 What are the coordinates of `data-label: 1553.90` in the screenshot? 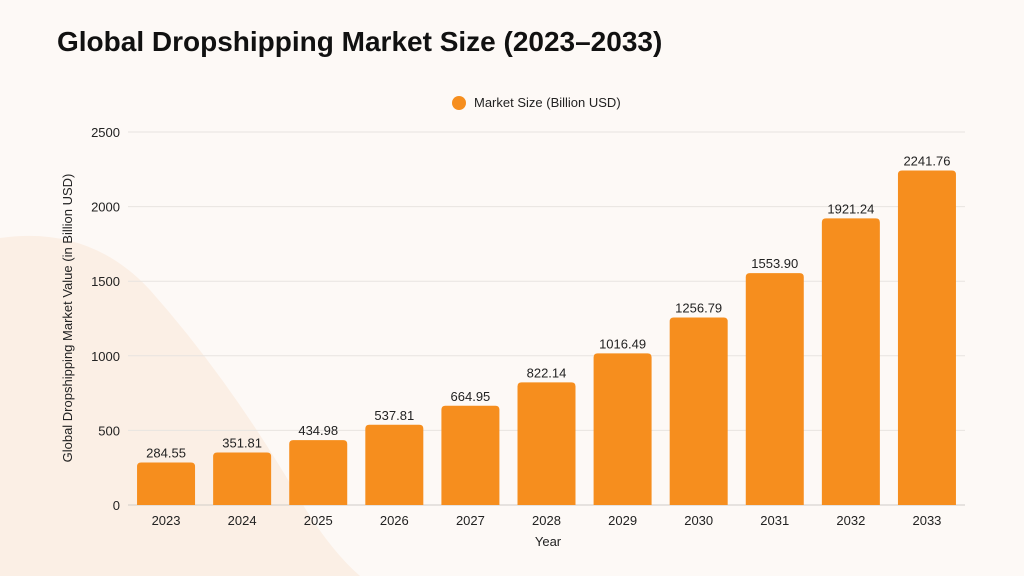 It's located at (774, 263).